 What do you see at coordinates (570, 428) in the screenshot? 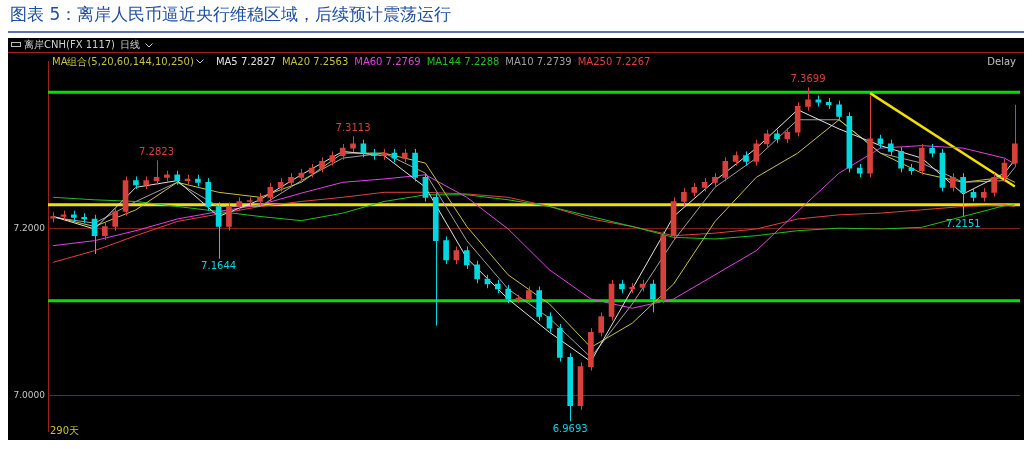
I see `annotation: 6.9693` at bounding box center [570, 428].